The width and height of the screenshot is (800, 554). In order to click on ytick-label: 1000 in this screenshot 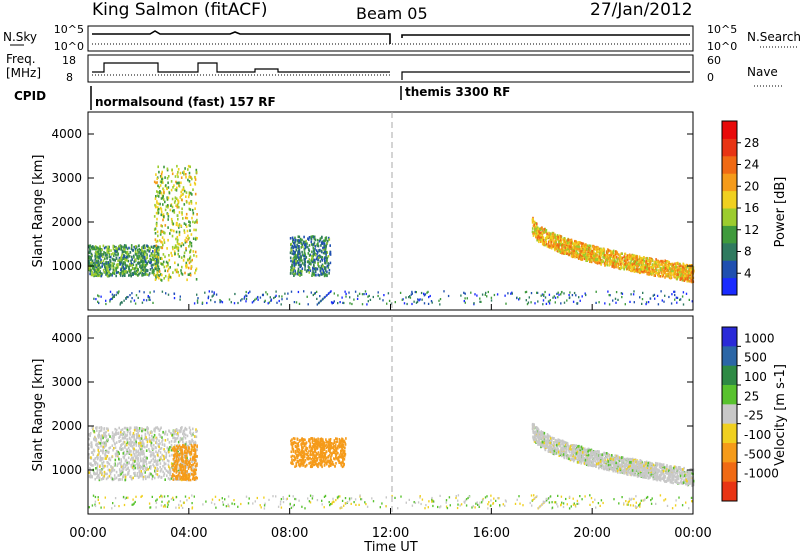, I will do `click(66, 266)`.